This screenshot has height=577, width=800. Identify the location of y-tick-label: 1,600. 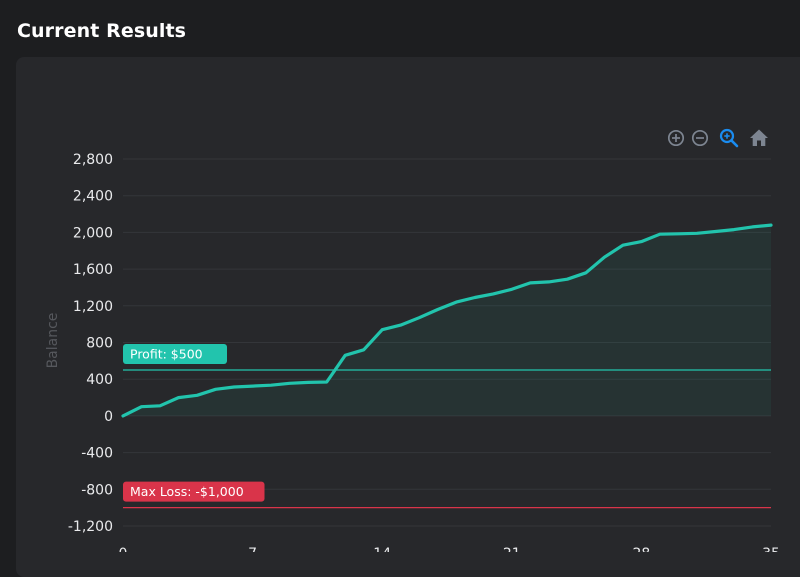
(93, 270).